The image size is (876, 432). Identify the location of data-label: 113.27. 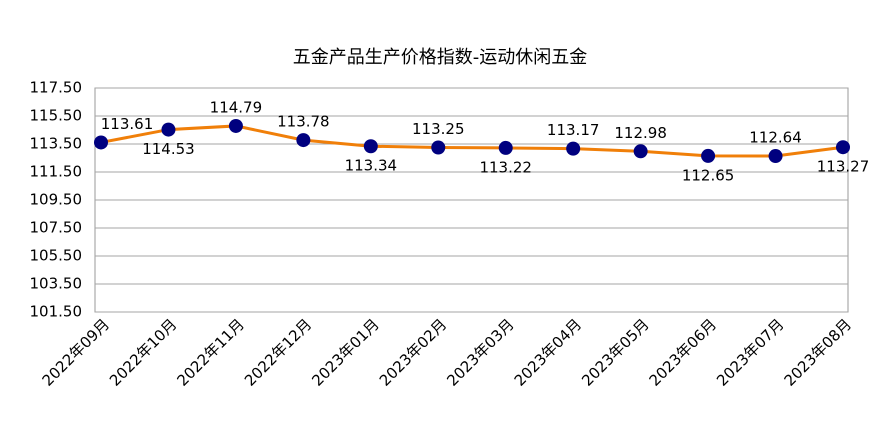
(843, 167).